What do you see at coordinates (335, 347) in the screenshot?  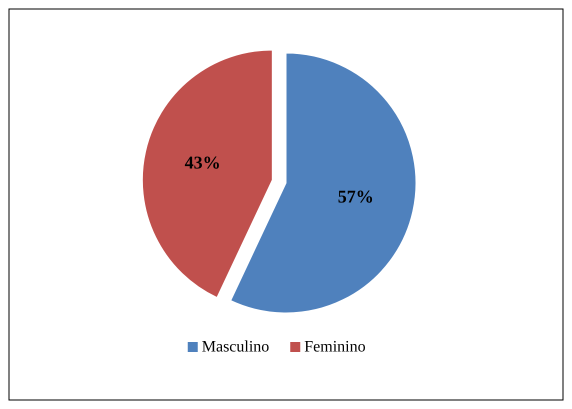 I see `legend-label: Feminino` at bounding box center [335, 347].